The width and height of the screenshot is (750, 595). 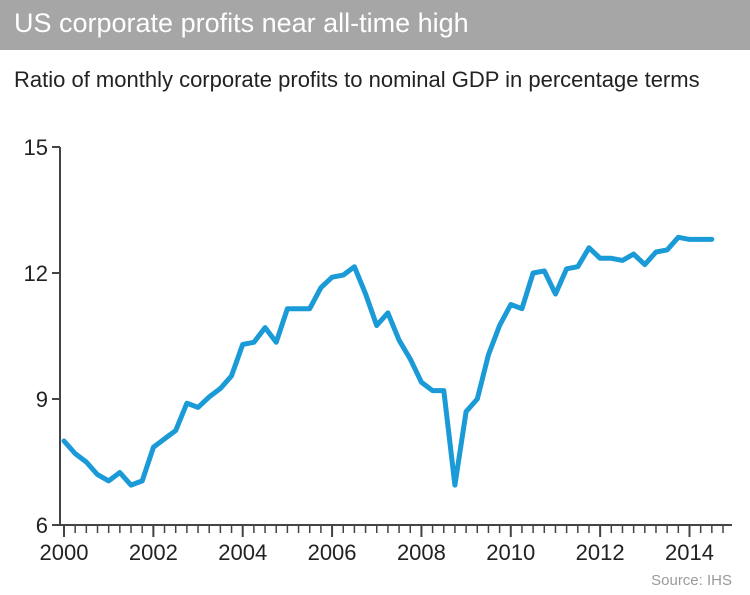 I want to click on chart-title: US corporate profits near all-time high, so click(x=241, y=23).